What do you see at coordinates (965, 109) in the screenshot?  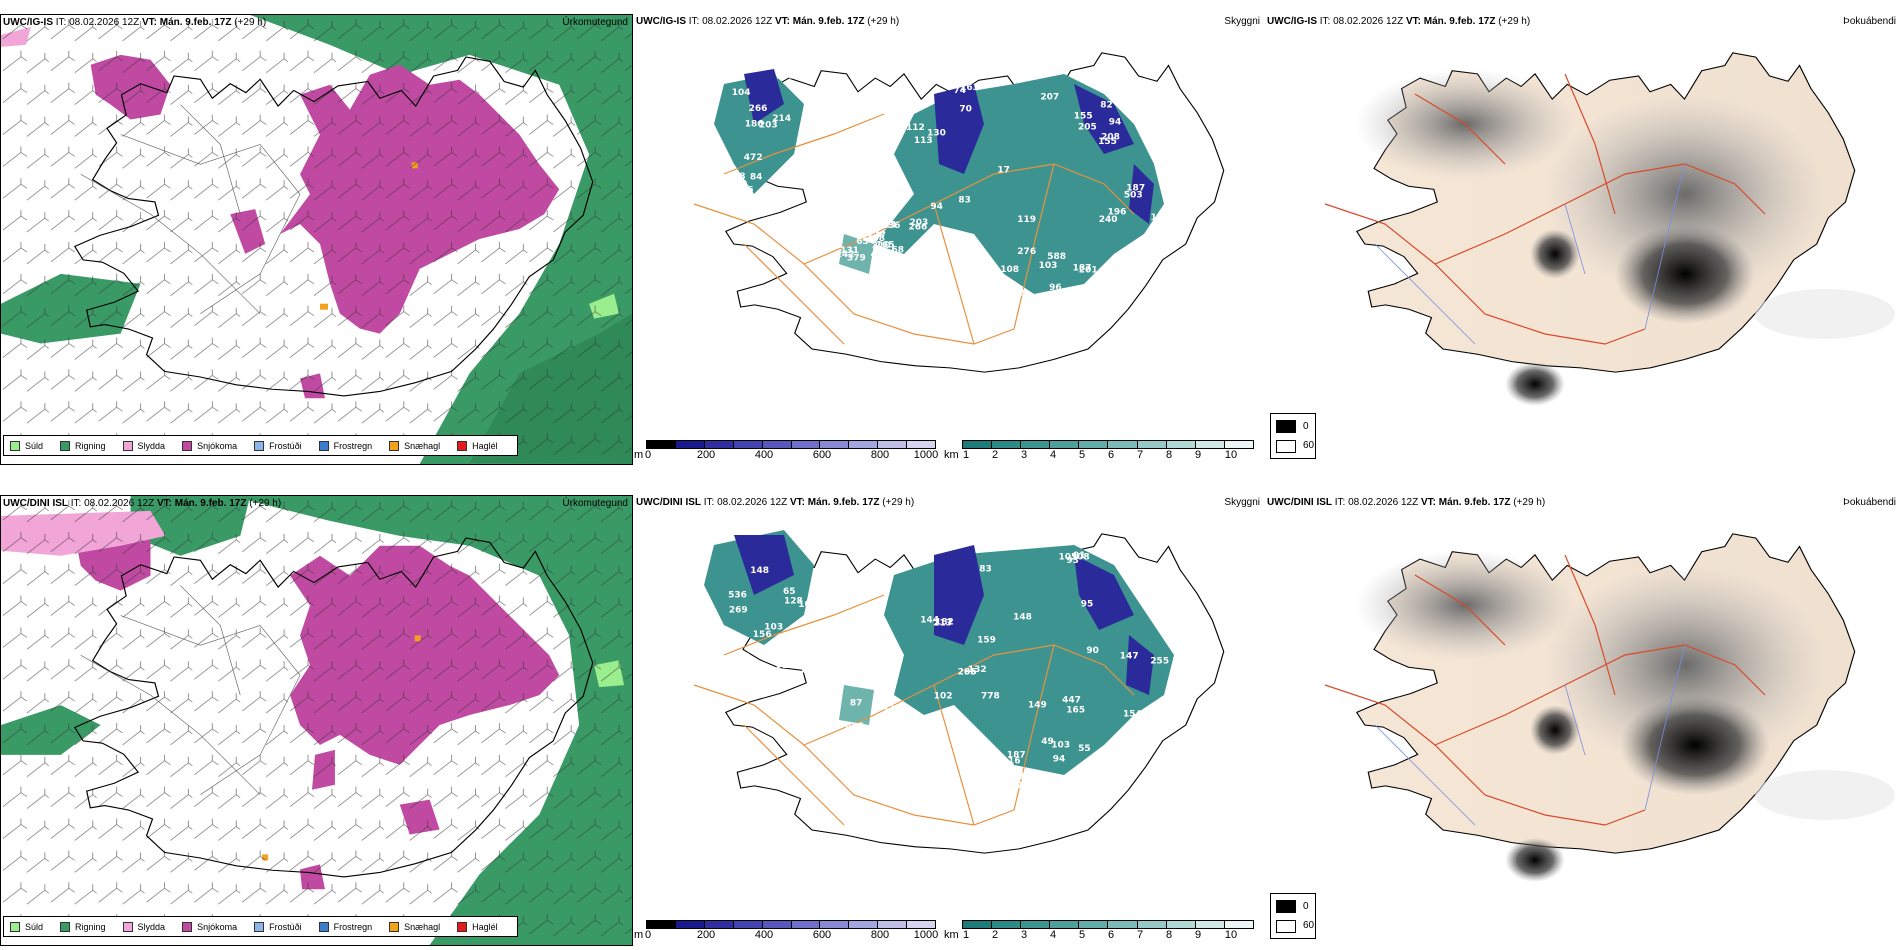 I see `cloud-base-label: 70` at bounding box center [965, 109].